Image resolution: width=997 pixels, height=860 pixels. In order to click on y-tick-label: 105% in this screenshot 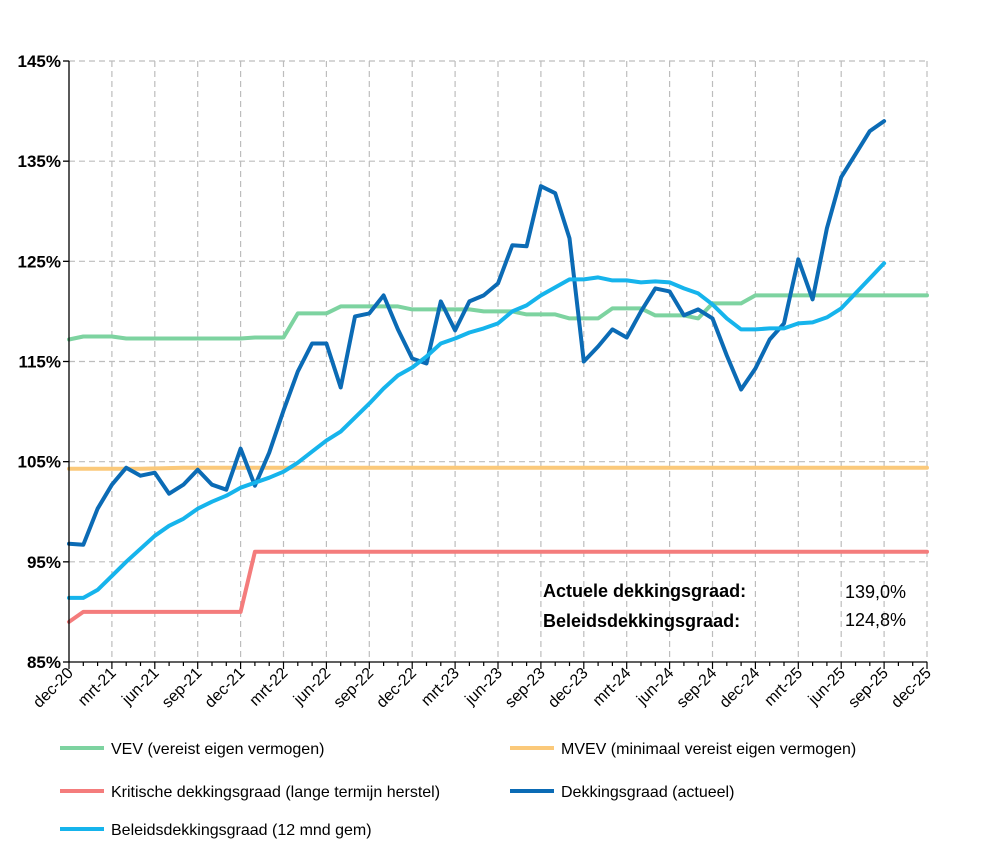, I will do `click(39, 462)`.